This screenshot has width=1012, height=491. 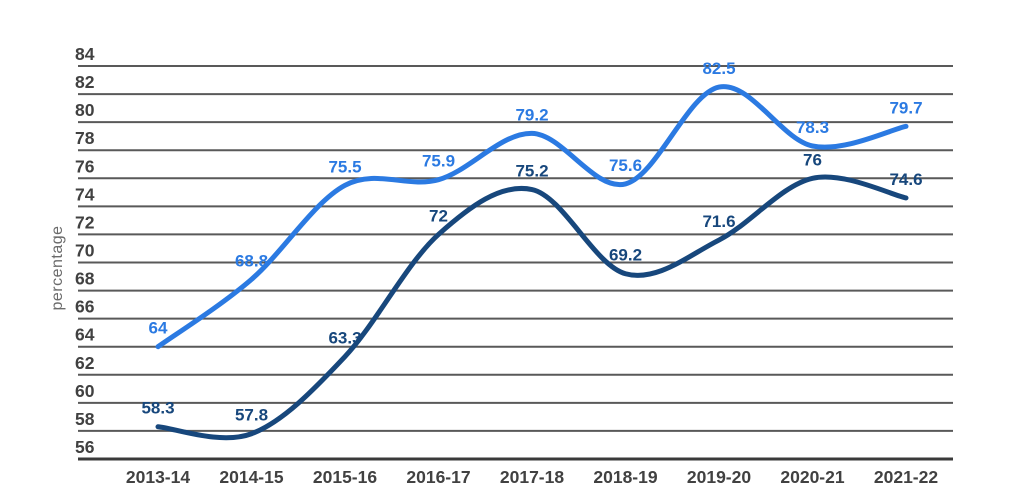 I want to click on data-label: 71.6, so click(x=718, y=221).